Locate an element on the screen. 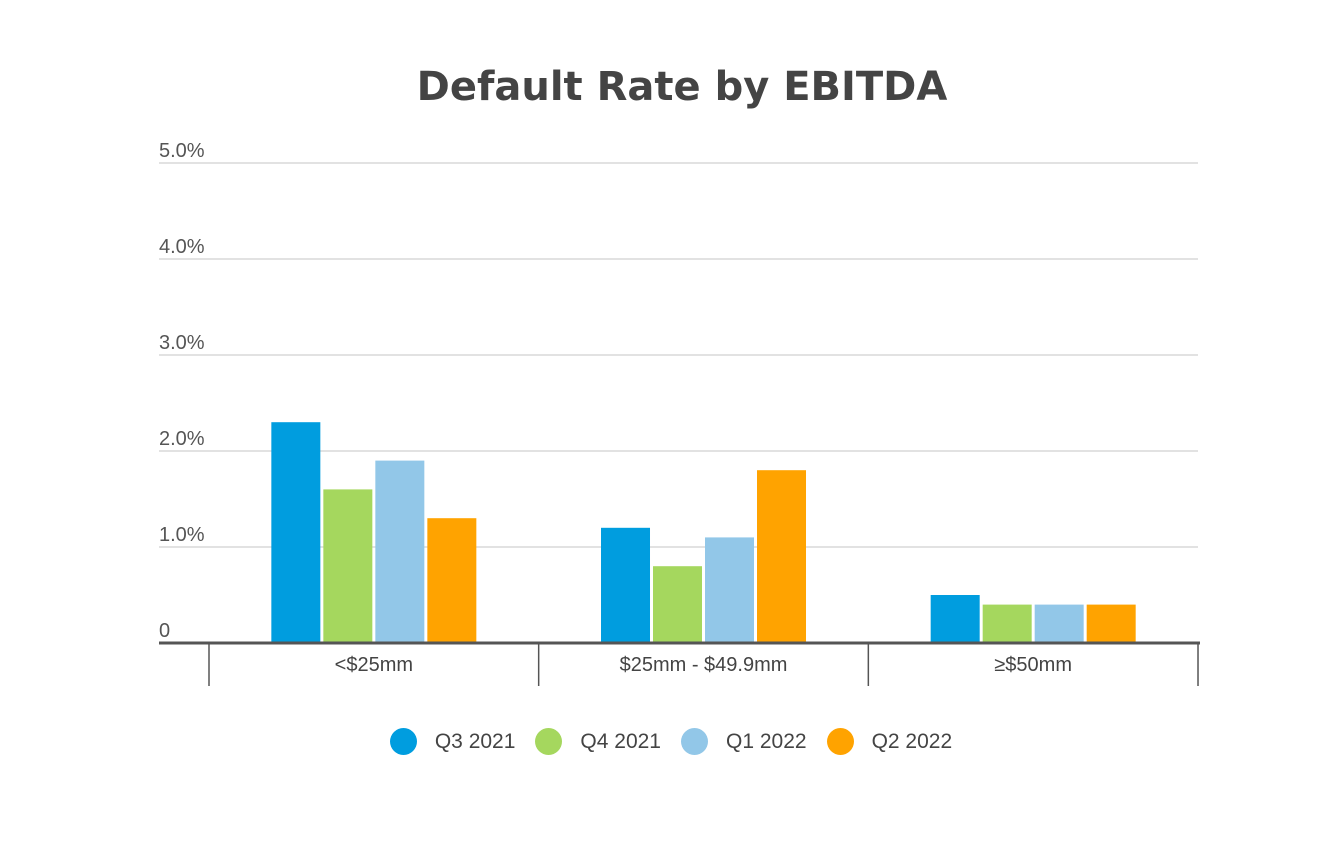  y-tick-label: 0 is located at coordinates (164, 631).